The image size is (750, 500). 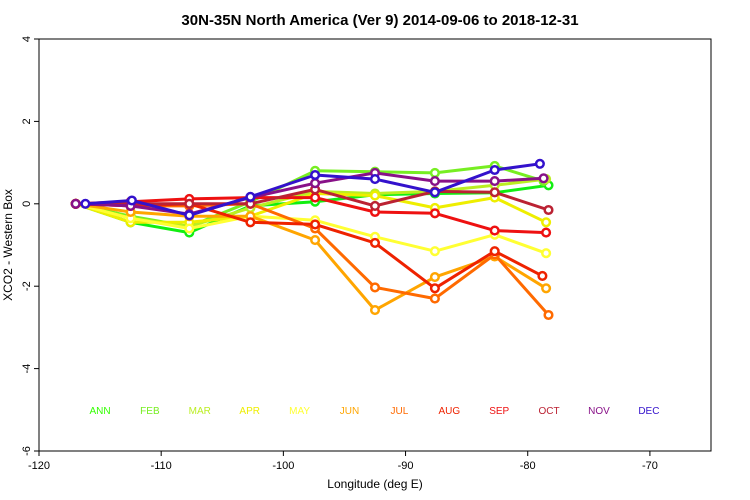 What do you see at coordinates (150, 411) in the screenshot?
I see `legend-item: FEB` at bounding box center [150, 411].